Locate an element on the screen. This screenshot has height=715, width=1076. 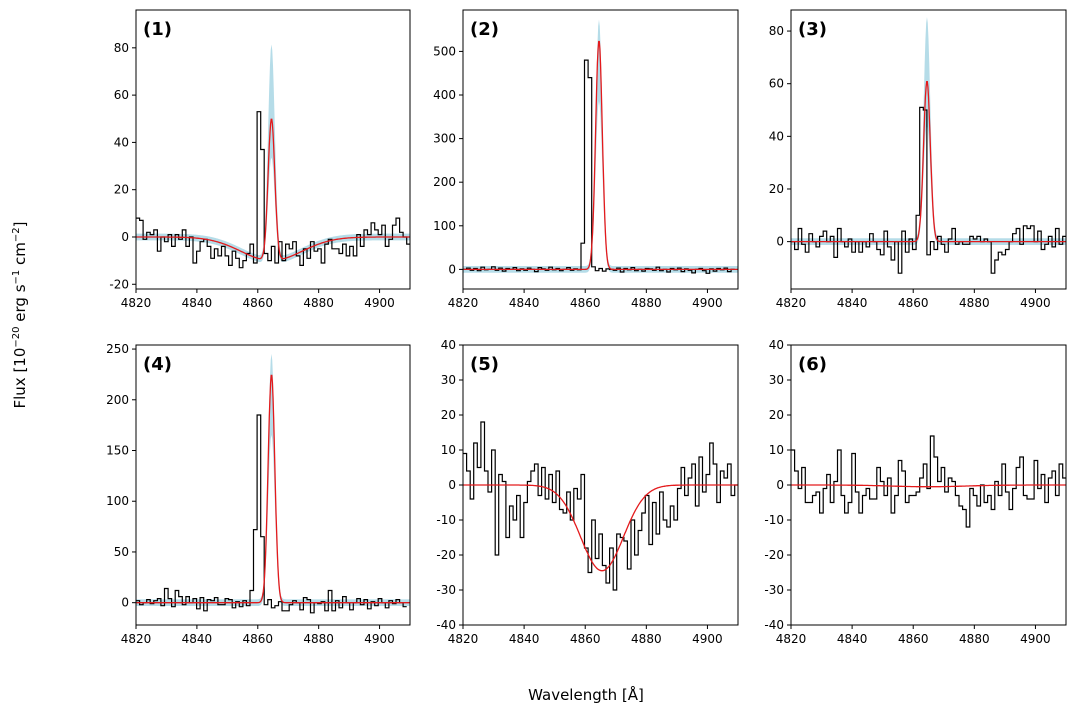
panel-4: 4820 4840 4860 4880 4900 0 50 100 150 200 250 (4) is located at coordinates (258, 494).